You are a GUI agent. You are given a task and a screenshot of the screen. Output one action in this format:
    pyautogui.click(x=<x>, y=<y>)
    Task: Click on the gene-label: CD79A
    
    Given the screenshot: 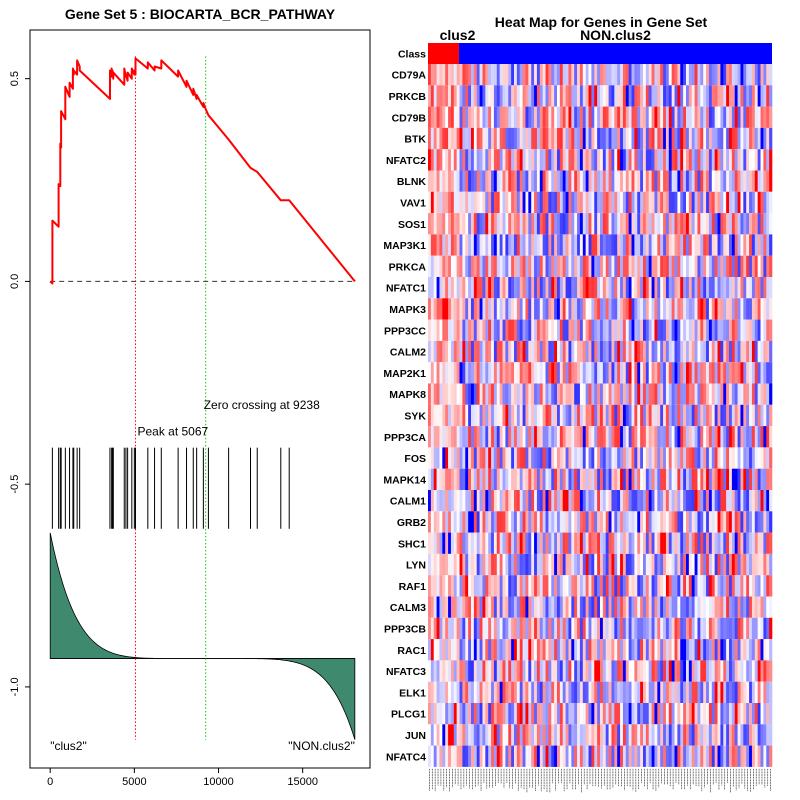 What is the action you would take?
    pyautogui.click(x=409, y=76)
    